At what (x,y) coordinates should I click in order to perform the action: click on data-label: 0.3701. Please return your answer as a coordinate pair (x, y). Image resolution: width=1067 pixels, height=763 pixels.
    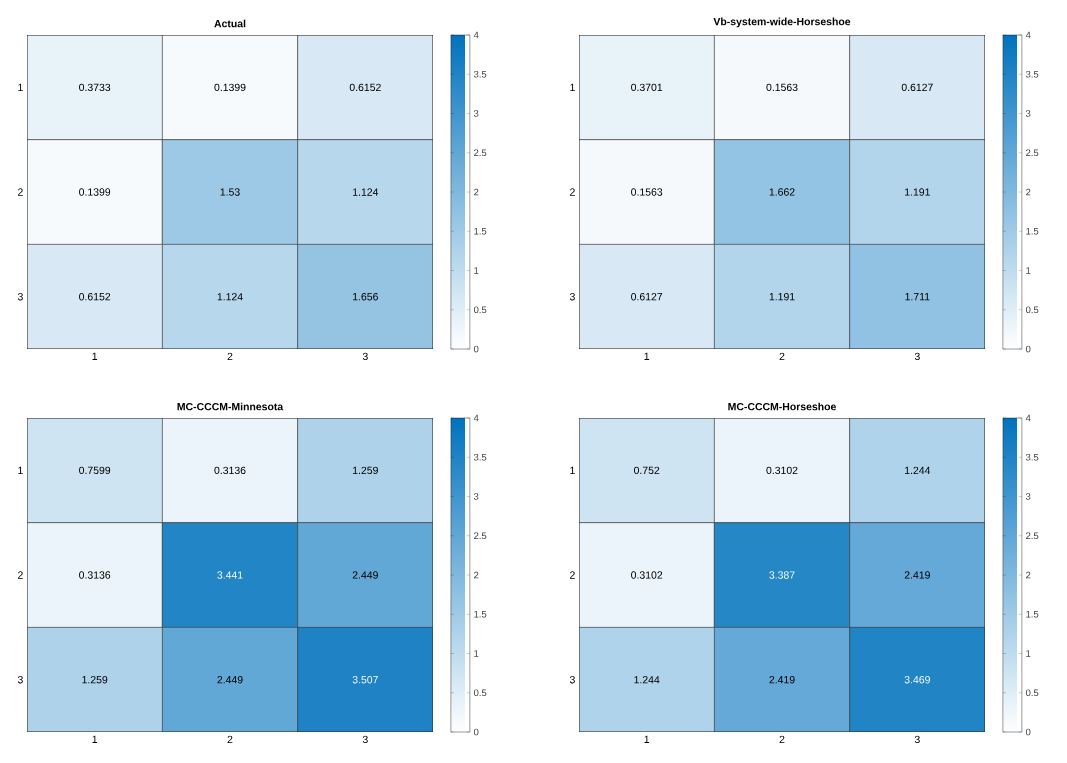
    Looking at the image, I should click on (647, 87).